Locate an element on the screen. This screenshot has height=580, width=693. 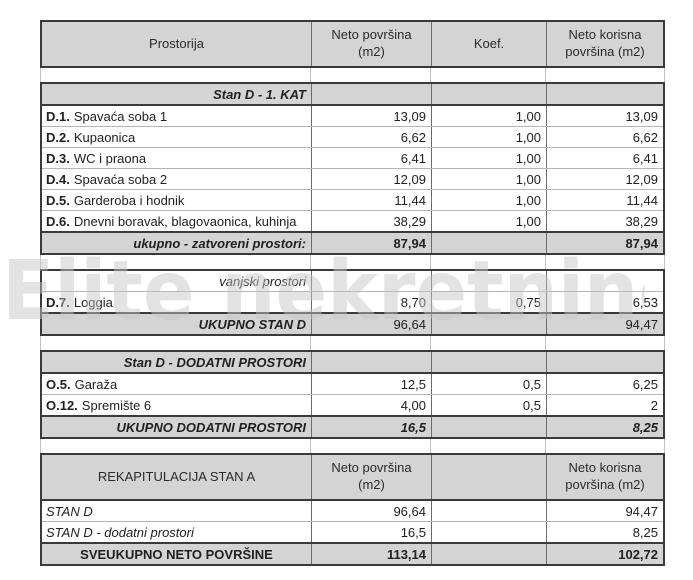
subtotal-label: ukupno - zatvoreni prostori: is located at coordinates (177, 243).